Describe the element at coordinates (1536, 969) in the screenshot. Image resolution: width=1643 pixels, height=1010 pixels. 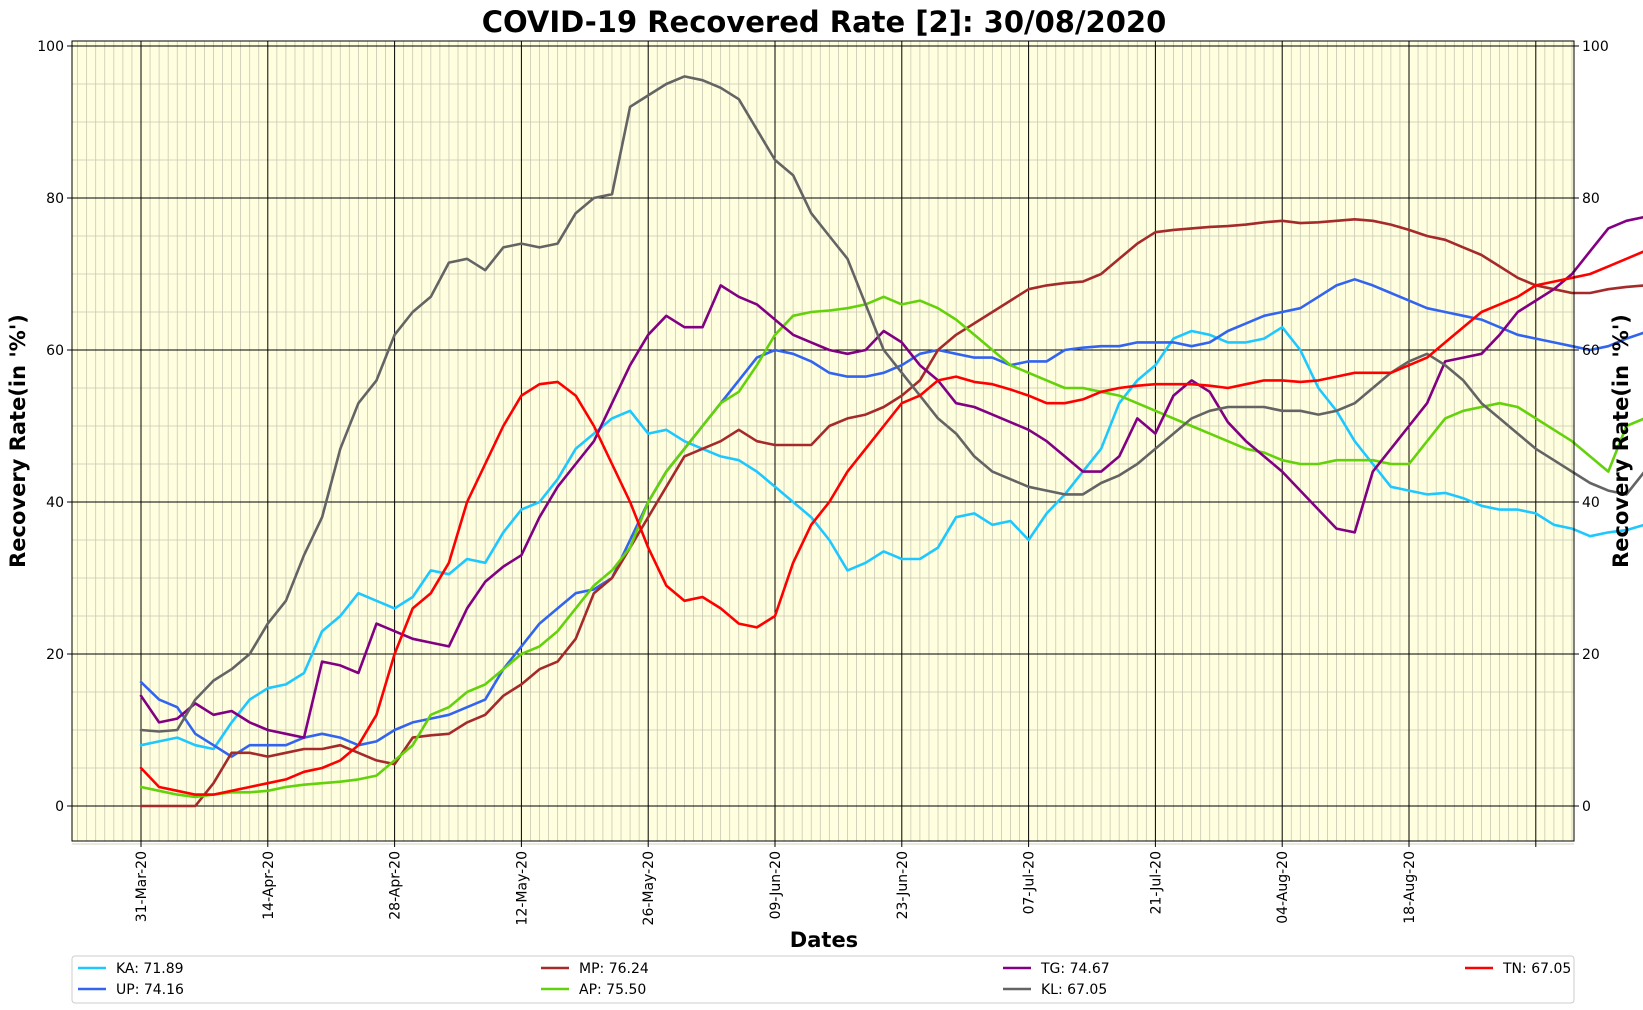
I see `legend-label-tn: TN: 67.05` at that location.